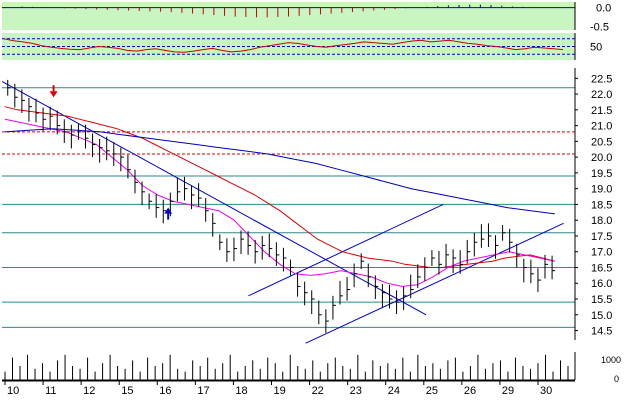 The width and height of the screenshot is (629, 403). I want to click on price-tick-label: 17.0, so click(601, 253).